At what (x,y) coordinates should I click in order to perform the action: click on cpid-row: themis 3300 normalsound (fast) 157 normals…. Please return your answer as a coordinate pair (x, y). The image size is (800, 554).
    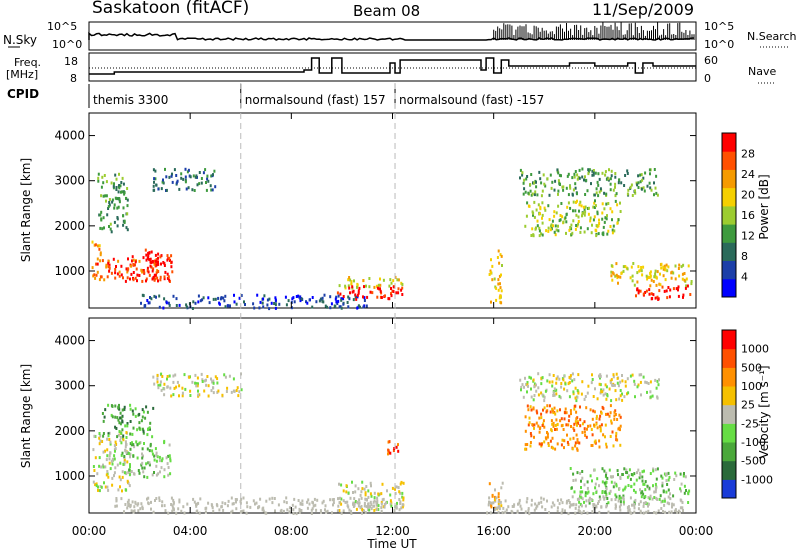
    Looking at the image, I should click on (316, 96).